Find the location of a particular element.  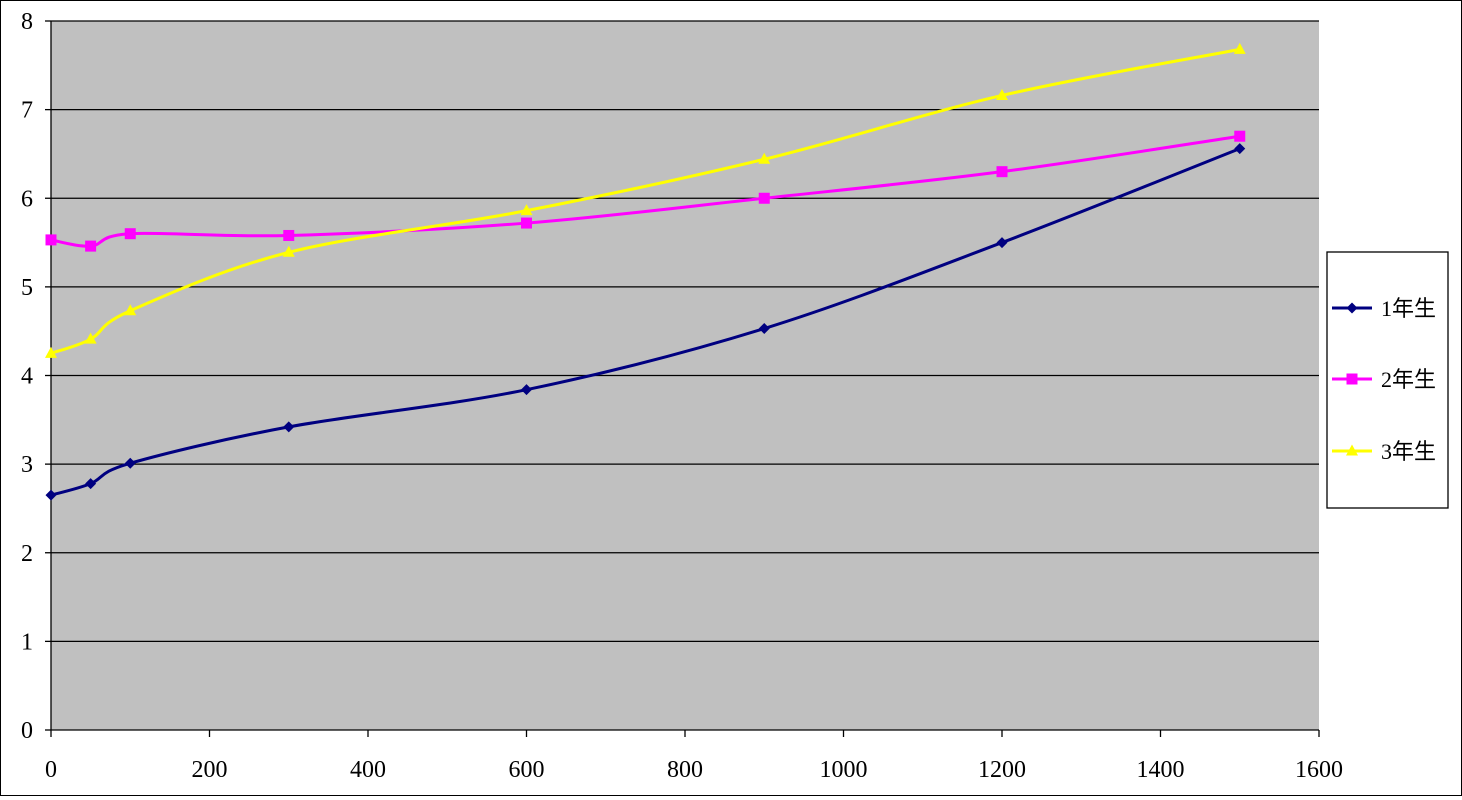

legend-label: 1年生 is located at coordinates (1408, 308).